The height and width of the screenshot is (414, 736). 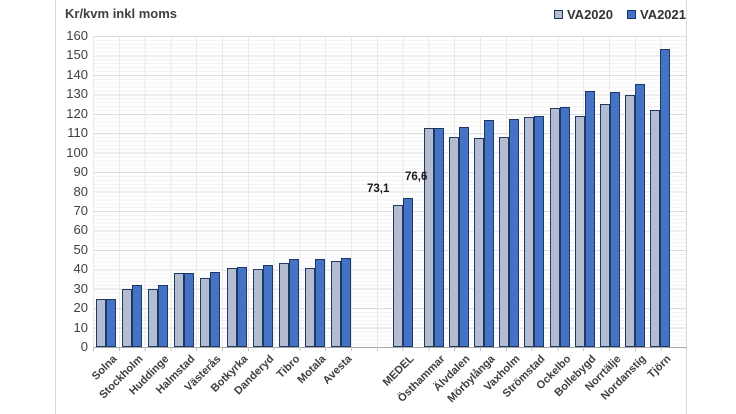 I want to click on y-tick-label-60: 60, so click(x=80, y=230).